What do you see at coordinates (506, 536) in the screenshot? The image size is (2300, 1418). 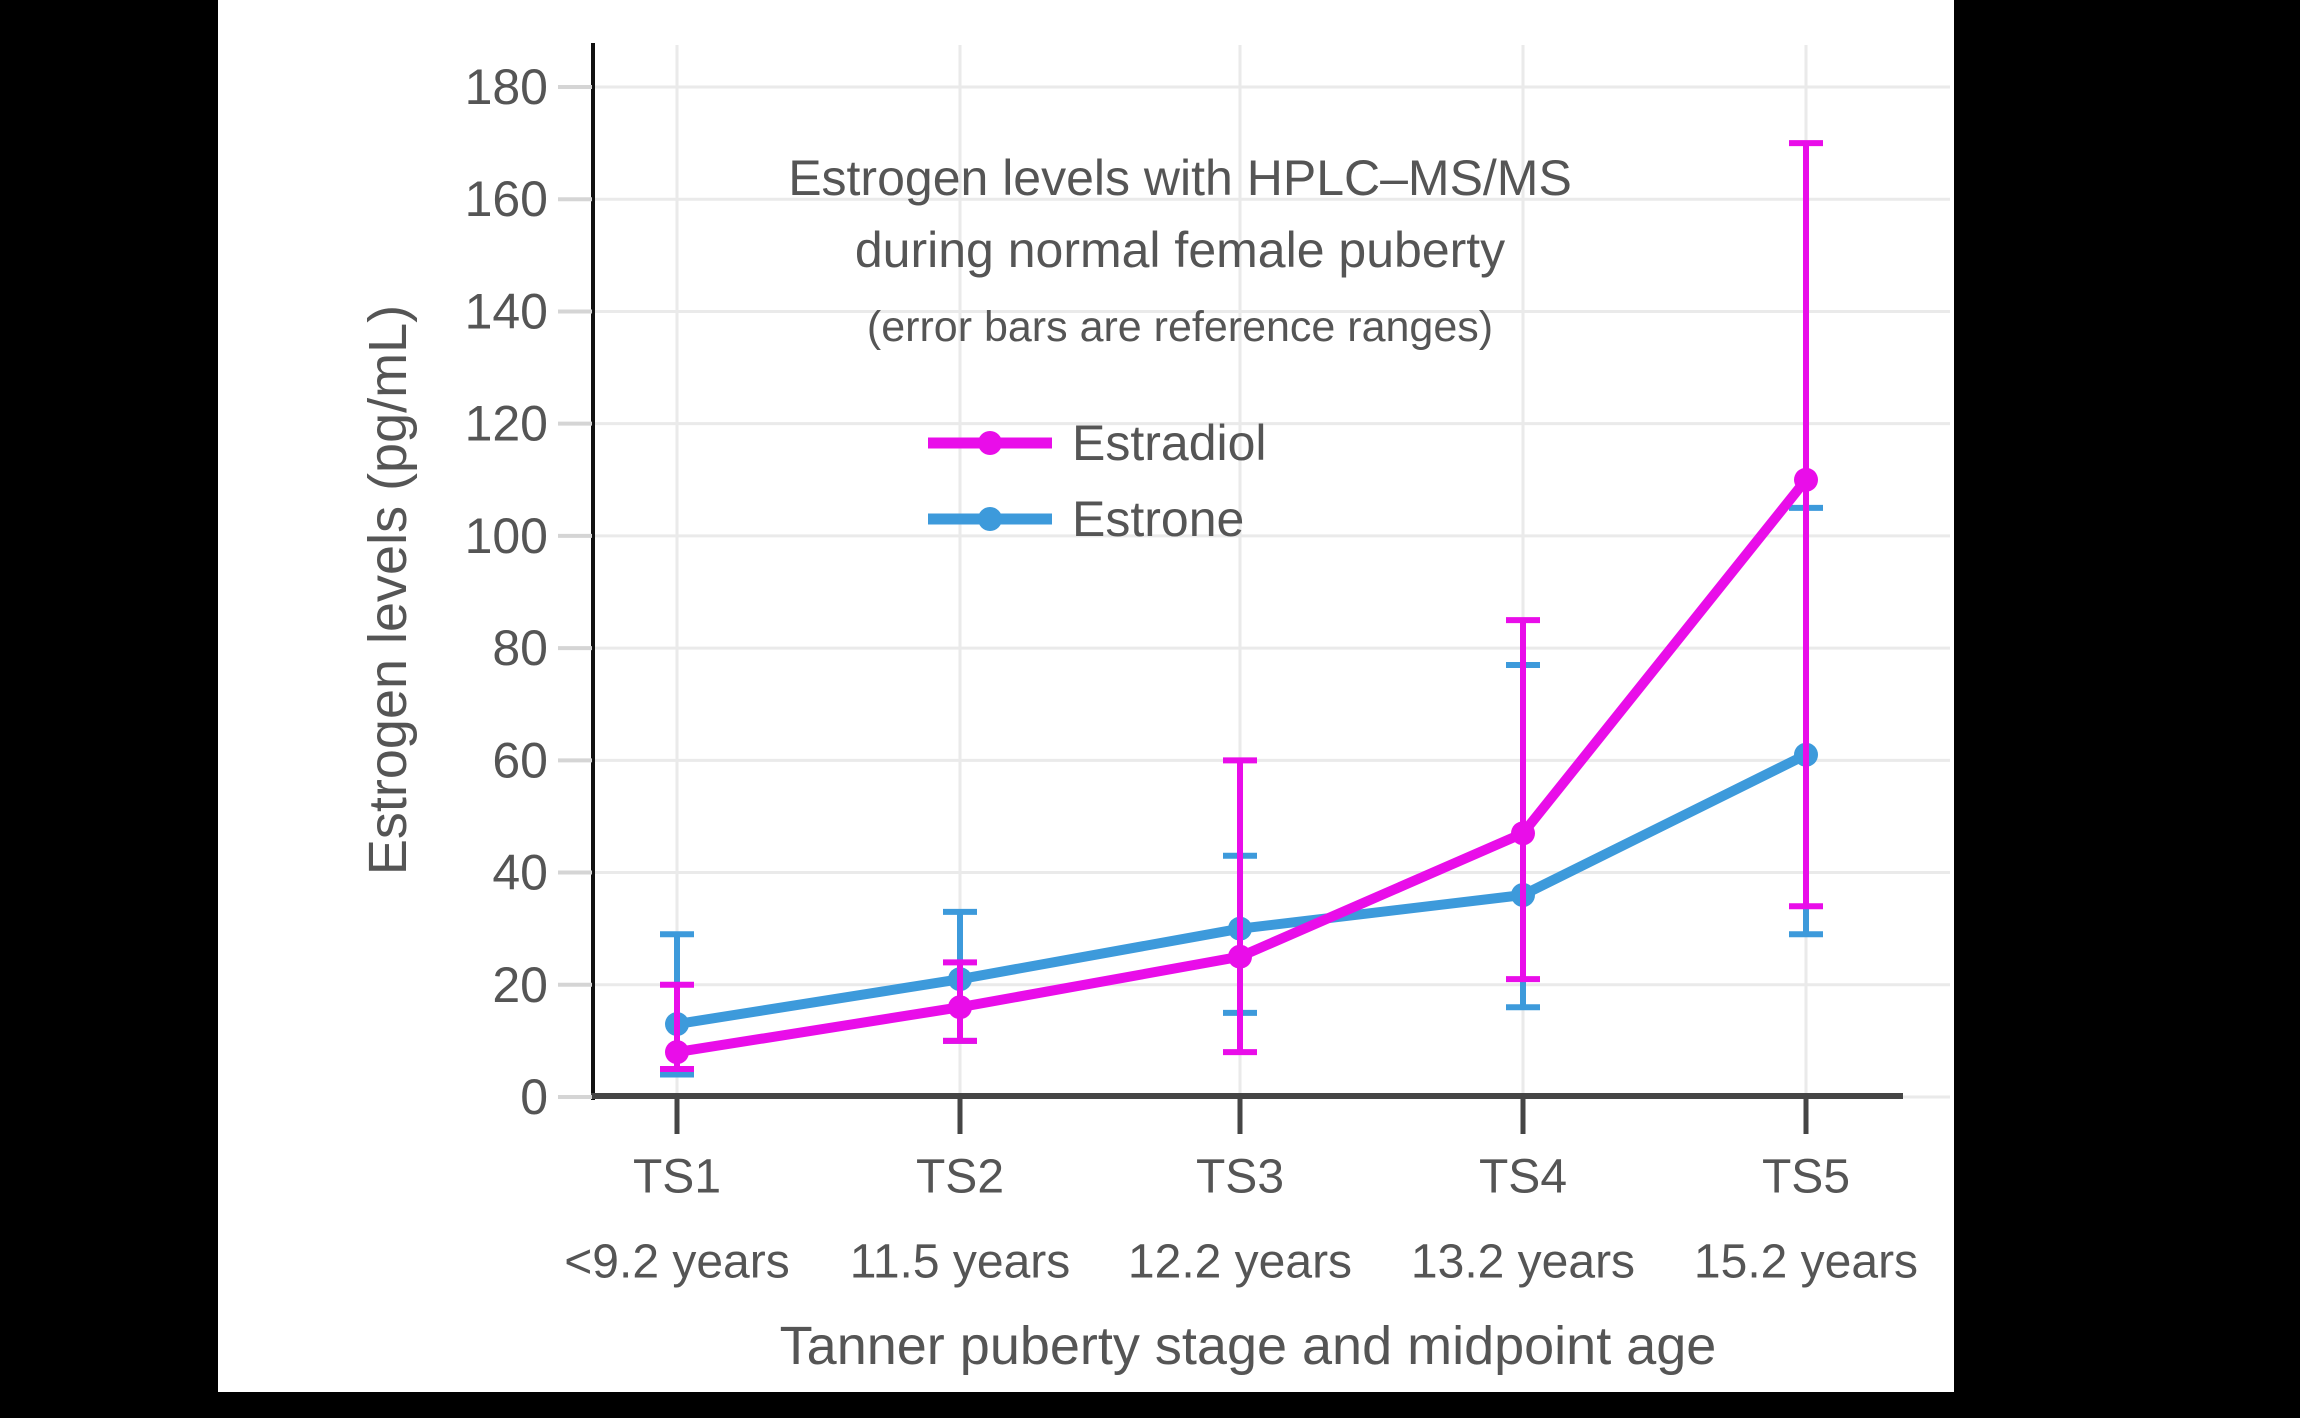 I see `y-tick-label: 100` at bounding box center [506, 536].